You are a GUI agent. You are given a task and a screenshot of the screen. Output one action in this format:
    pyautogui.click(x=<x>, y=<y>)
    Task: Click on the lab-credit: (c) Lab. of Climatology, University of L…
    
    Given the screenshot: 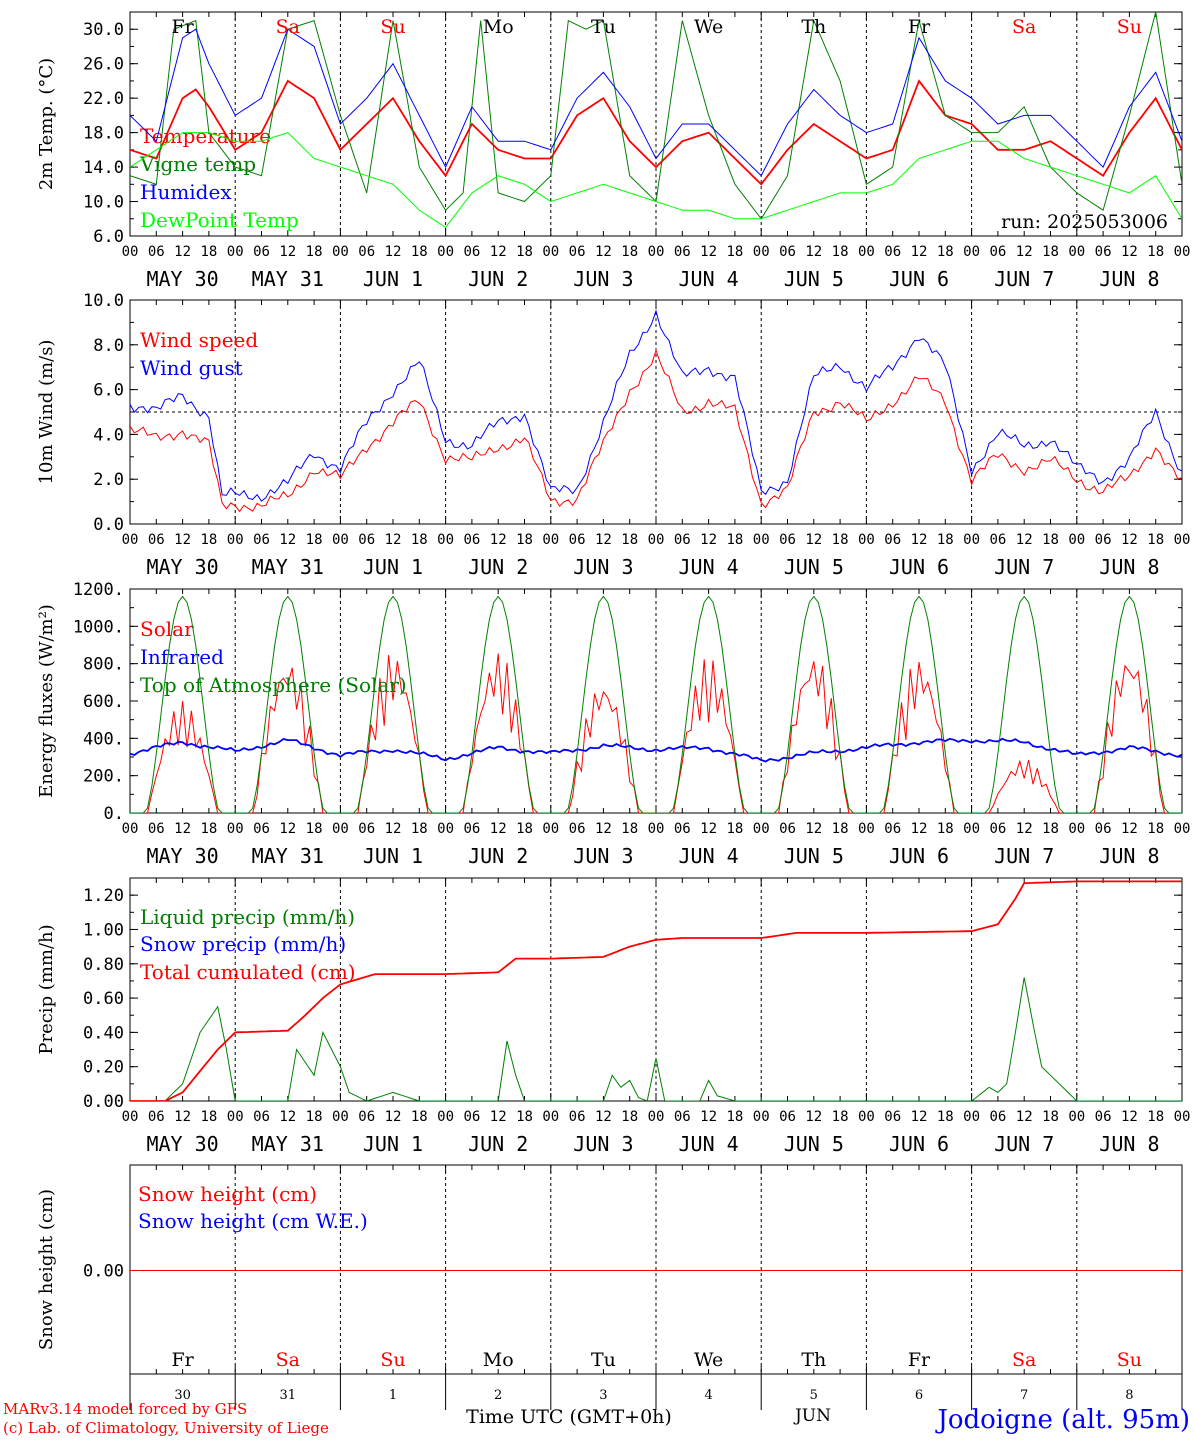 What is the action you would take?
    pyautogui.click(x=166, y=1428)
    